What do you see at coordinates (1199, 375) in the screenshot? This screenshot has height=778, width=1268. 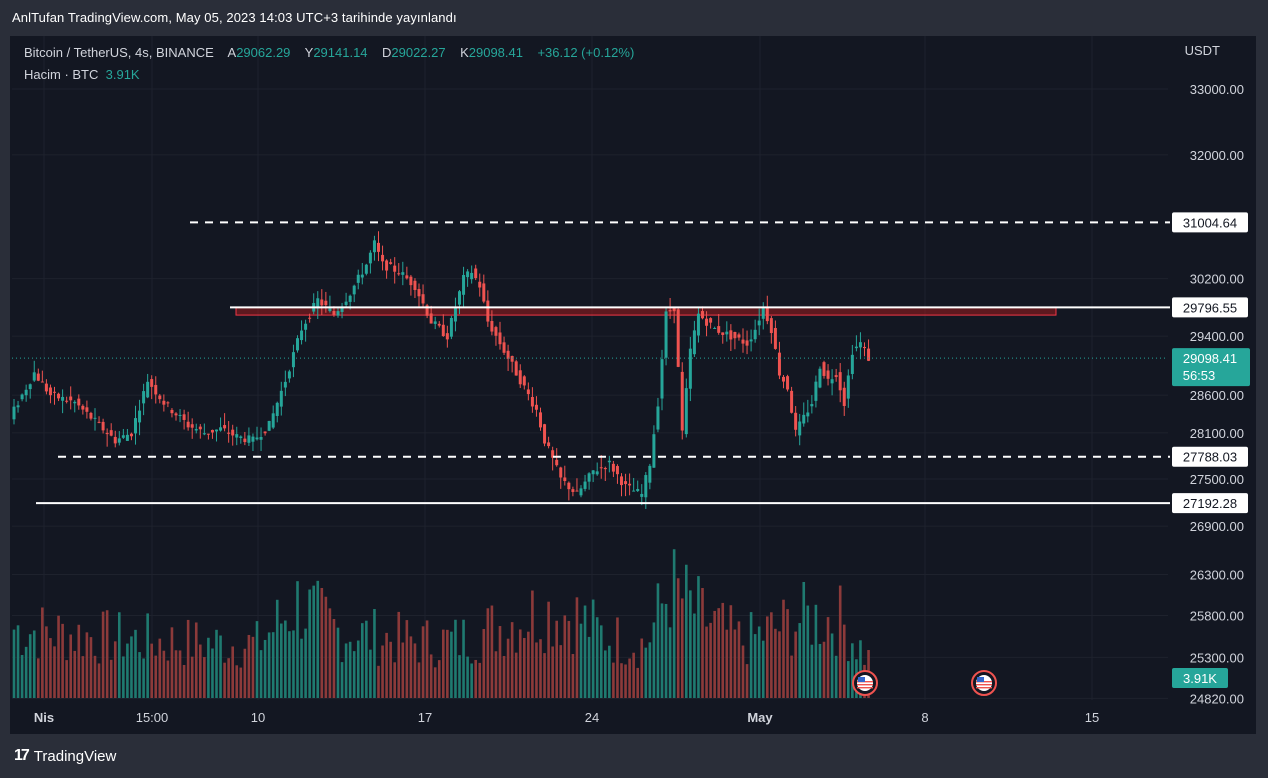 I see `countdown-label: 56:53` at bounding box center [1199, 375].